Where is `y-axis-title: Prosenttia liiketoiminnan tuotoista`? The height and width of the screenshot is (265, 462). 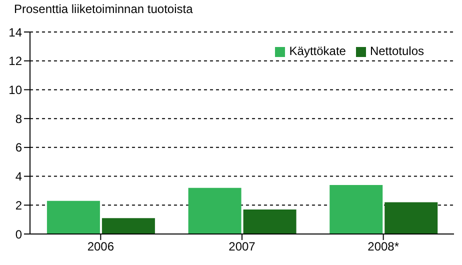 y-axis-title: Prosenttia liiketoiminnan tuotoista is located at coordinates (103, 9).